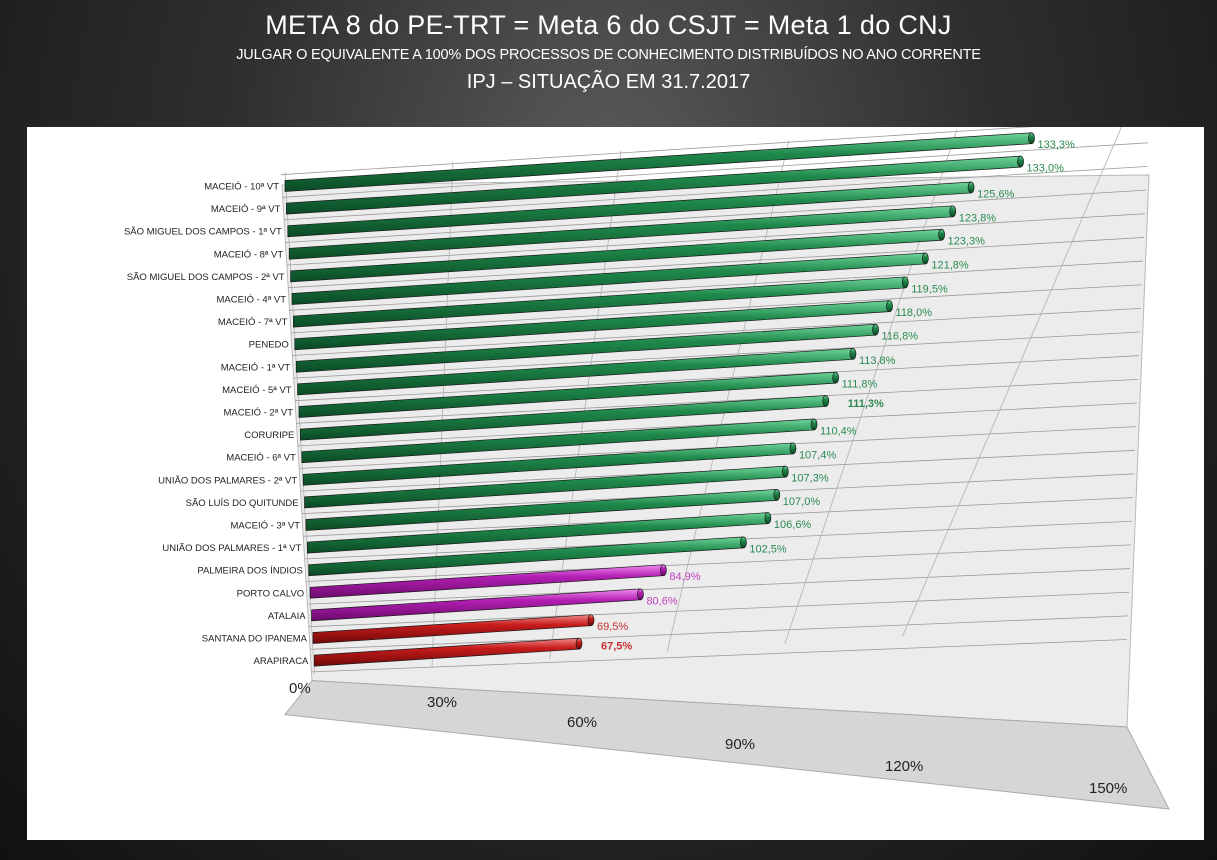 This screenshot has height=860, width=1217. Describe the element at coordinates (253, 322) in the screenshot. I see `category-label: MACEIÓ - 7ª VT` at that location.